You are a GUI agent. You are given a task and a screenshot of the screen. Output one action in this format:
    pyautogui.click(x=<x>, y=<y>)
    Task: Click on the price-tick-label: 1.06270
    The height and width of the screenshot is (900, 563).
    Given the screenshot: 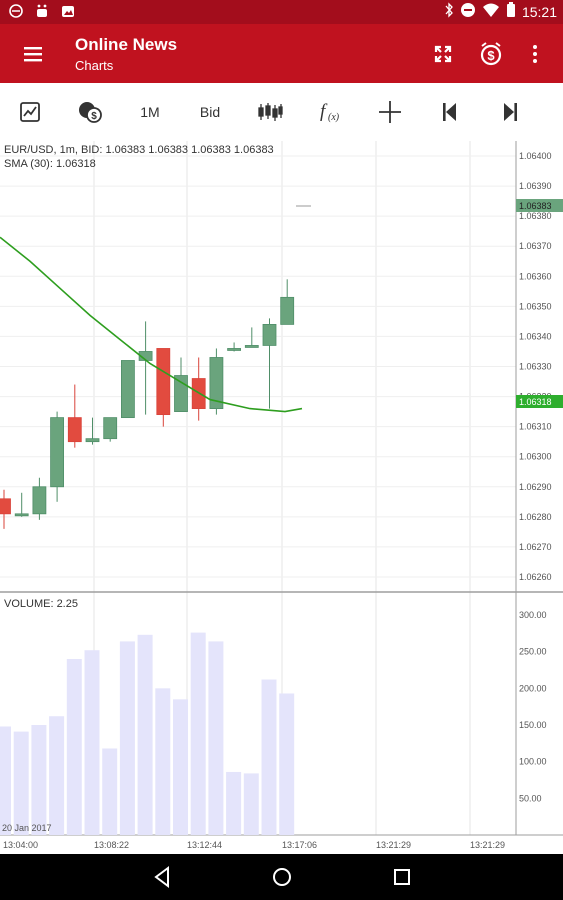 What is the action you would take?
    pyautogui.click(x=535, y=547)
    